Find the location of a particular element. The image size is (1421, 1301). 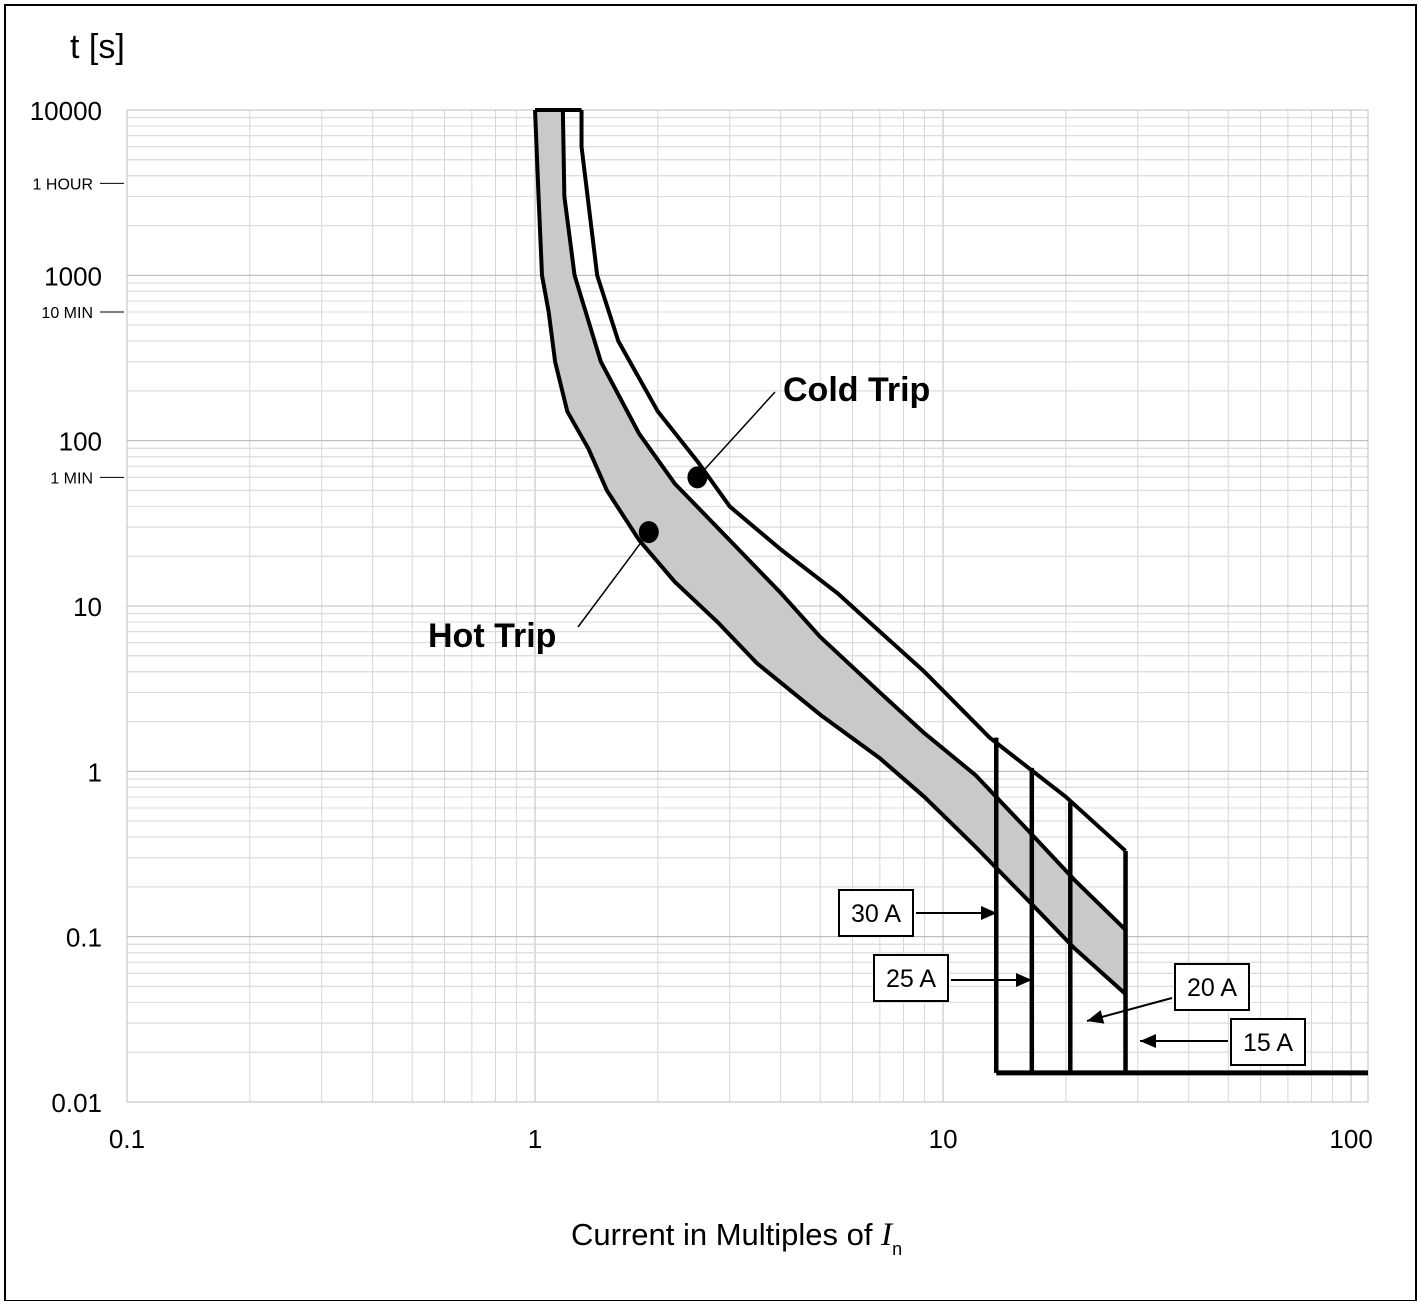

x-tick-label: 10 is located at coordinates (943, 1139).